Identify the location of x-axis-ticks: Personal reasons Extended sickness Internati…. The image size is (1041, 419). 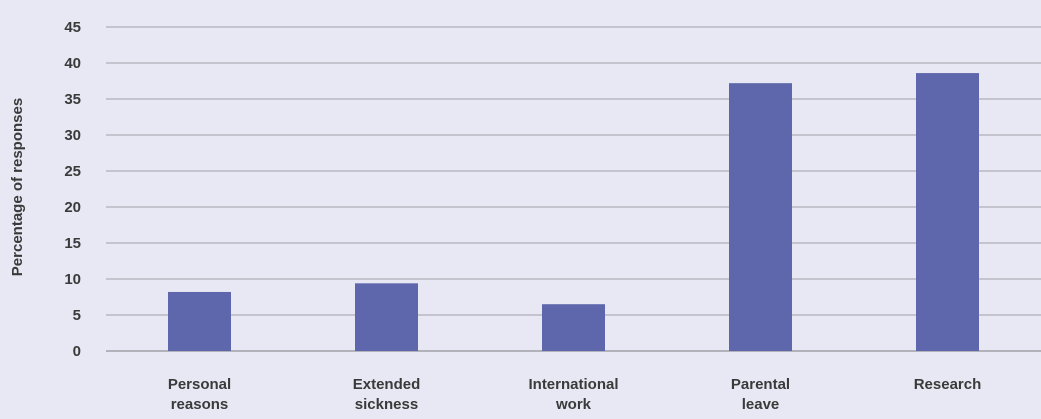
(574, 394).